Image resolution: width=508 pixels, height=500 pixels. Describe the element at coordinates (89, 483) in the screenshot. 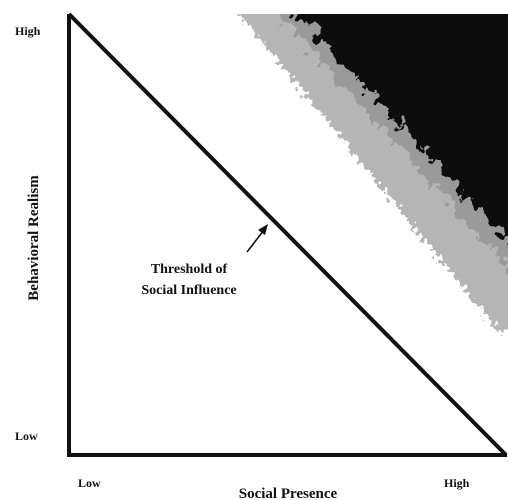

I see `x-low-label: Low` at that location.